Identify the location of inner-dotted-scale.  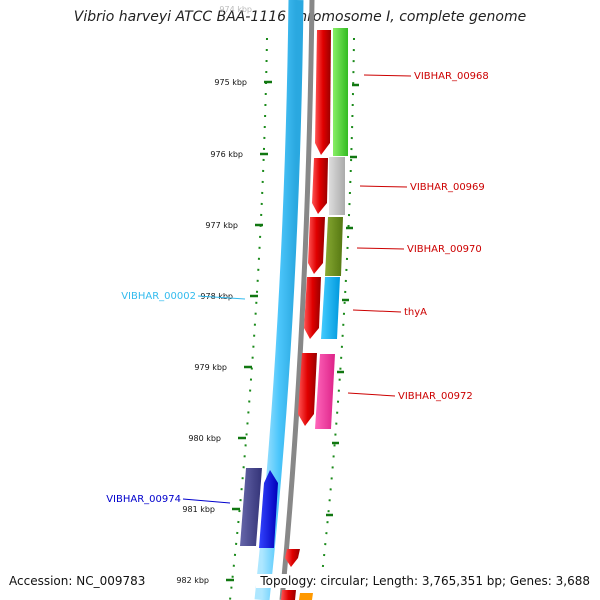
(248, 318).